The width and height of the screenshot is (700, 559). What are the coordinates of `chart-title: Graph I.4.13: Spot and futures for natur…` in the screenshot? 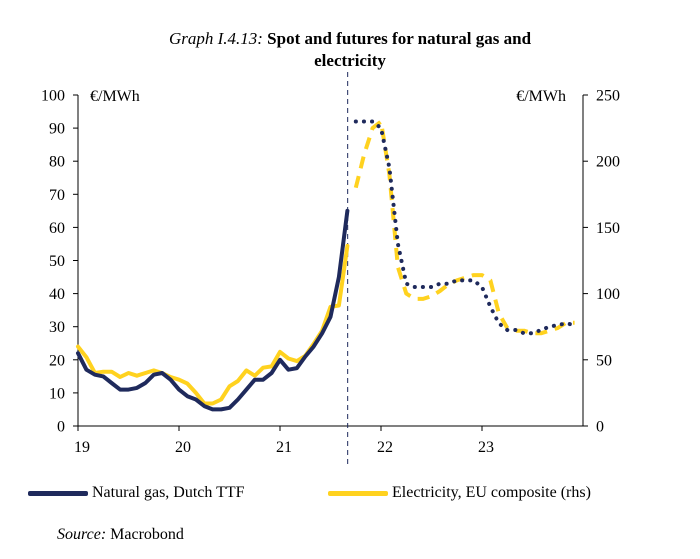 It's located at (350, 50).